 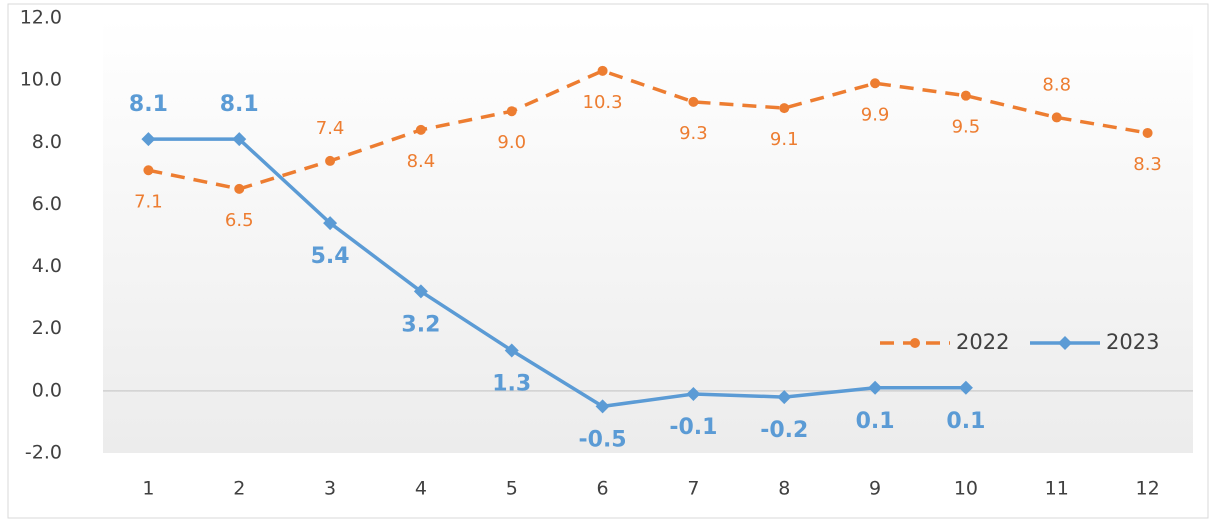 What do you see at coordinates (148, 489) in the screenshot?
I see `x-tick-label: 1` at bounding box center [148, 489].